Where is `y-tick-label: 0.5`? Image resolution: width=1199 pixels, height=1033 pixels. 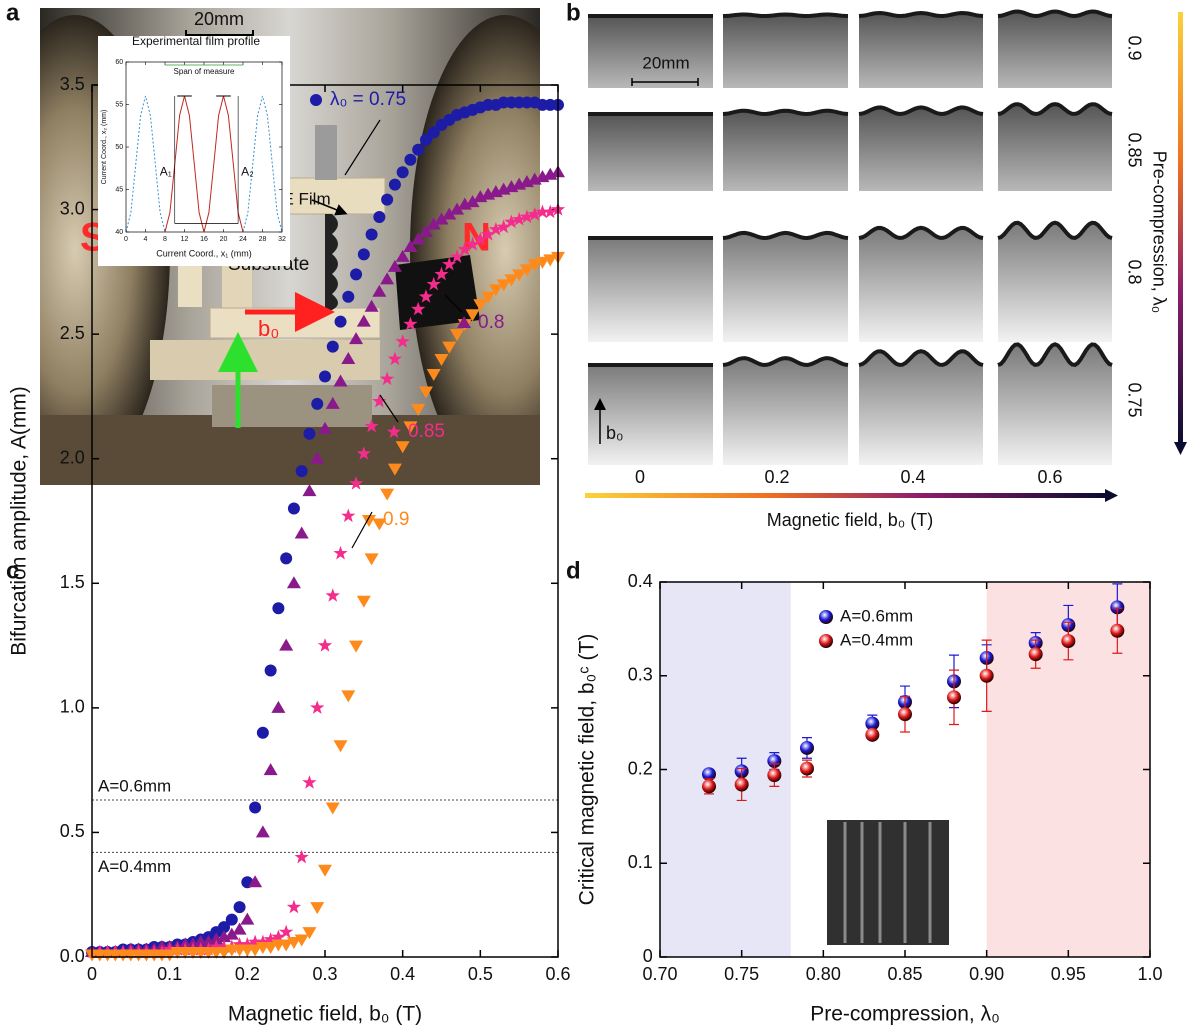 y-tick-label: 0.5 is located at coordinates (72, 831).